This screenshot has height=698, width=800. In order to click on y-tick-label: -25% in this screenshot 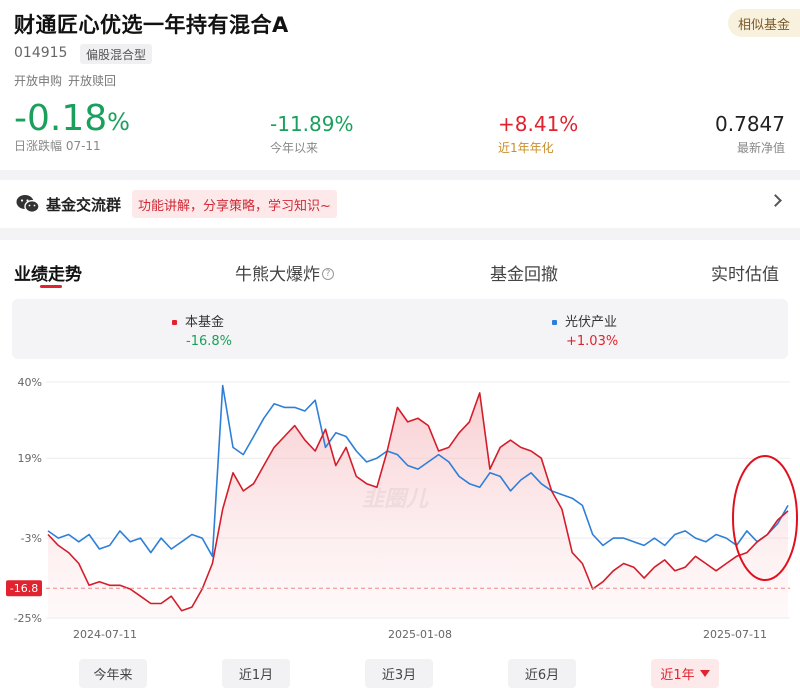, I will do `click(28, 618)`.